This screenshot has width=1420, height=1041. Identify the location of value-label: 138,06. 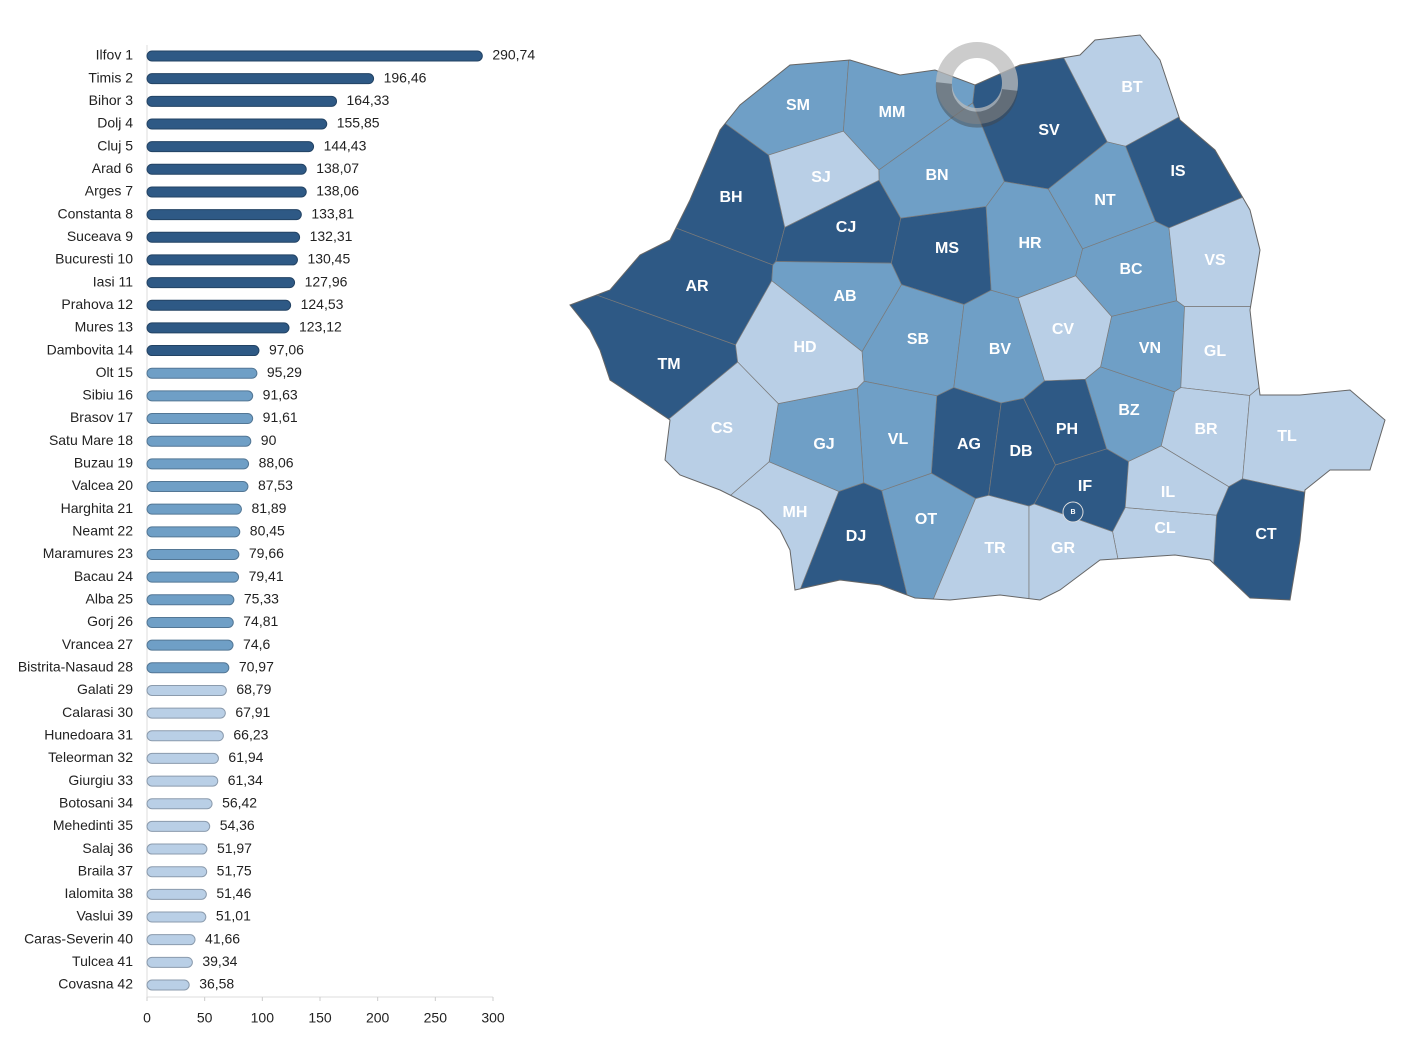
(337, 191).